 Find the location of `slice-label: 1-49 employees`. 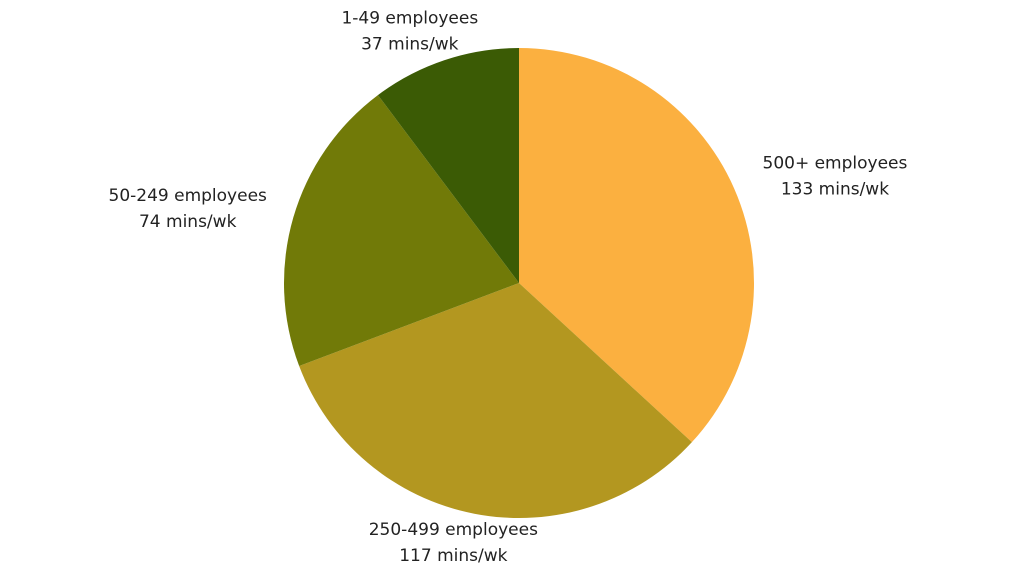

slice-label: 1-49 employees is located at coordinates (409, 19).